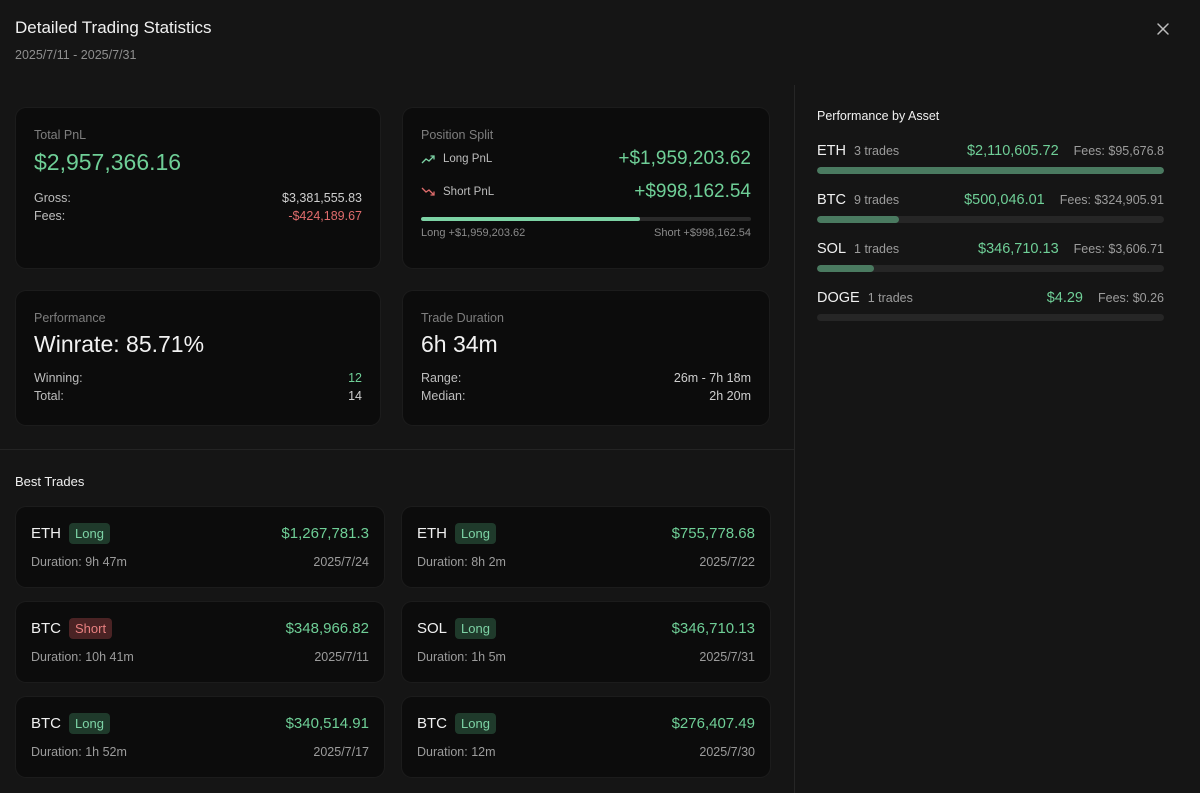  Describe the element at coordinates (82, 657) in the screenshot. I see `trade-duration: Duration: 10h 41m` at that location.